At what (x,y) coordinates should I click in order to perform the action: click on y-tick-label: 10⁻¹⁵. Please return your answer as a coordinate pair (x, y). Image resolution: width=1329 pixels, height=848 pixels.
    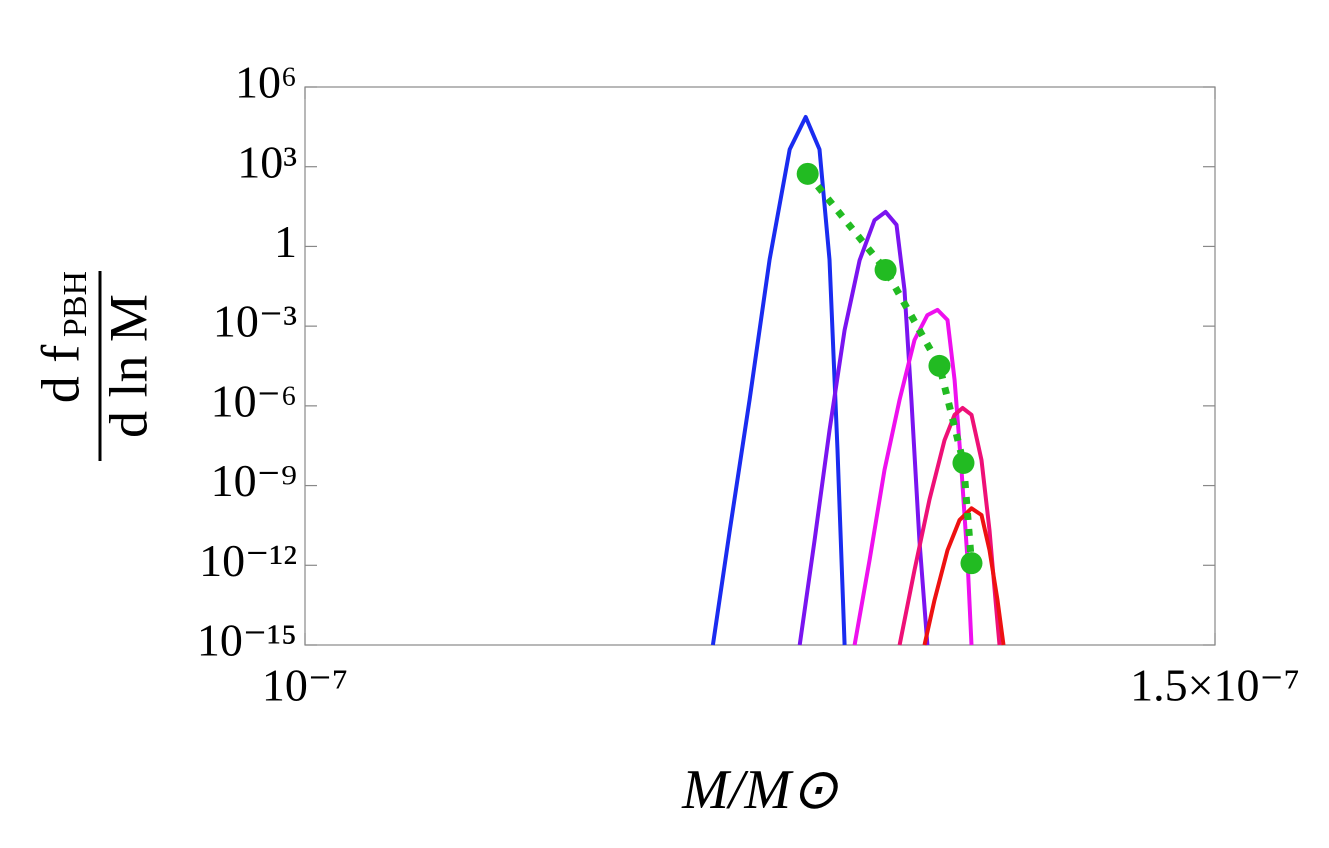
    Looking at the image, I should click on (247, 640).